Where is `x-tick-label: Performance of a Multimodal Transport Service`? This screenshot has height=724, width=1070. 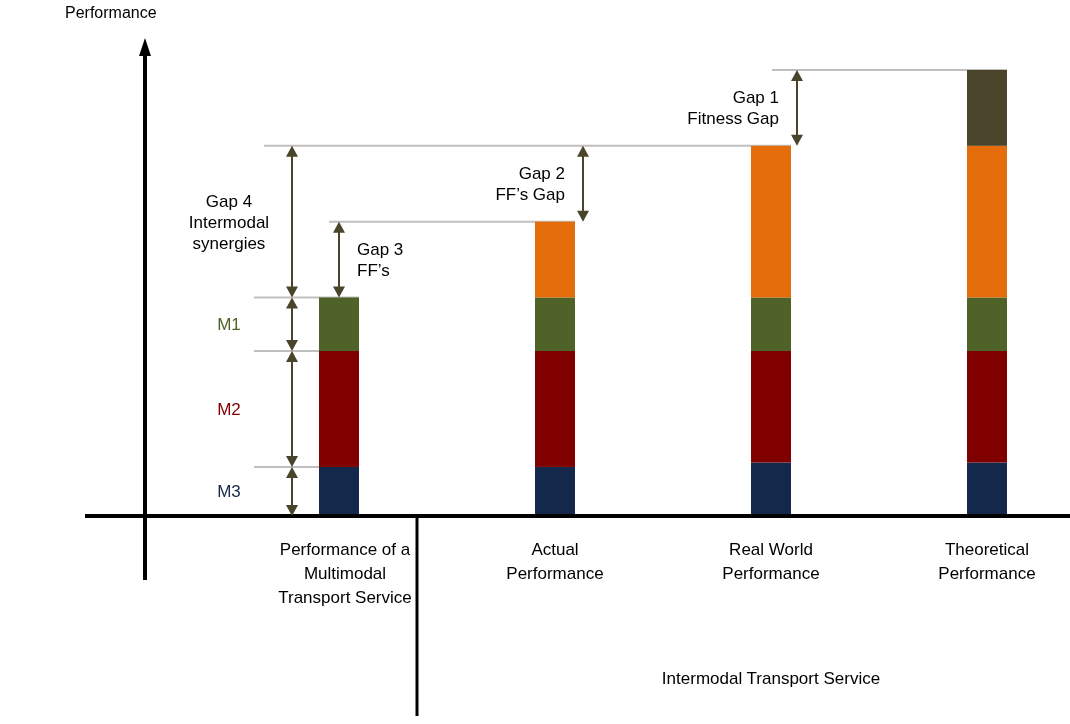 x-tick-label: Performance of a Multimodal Transport Service is located at coordinates (345, 573).